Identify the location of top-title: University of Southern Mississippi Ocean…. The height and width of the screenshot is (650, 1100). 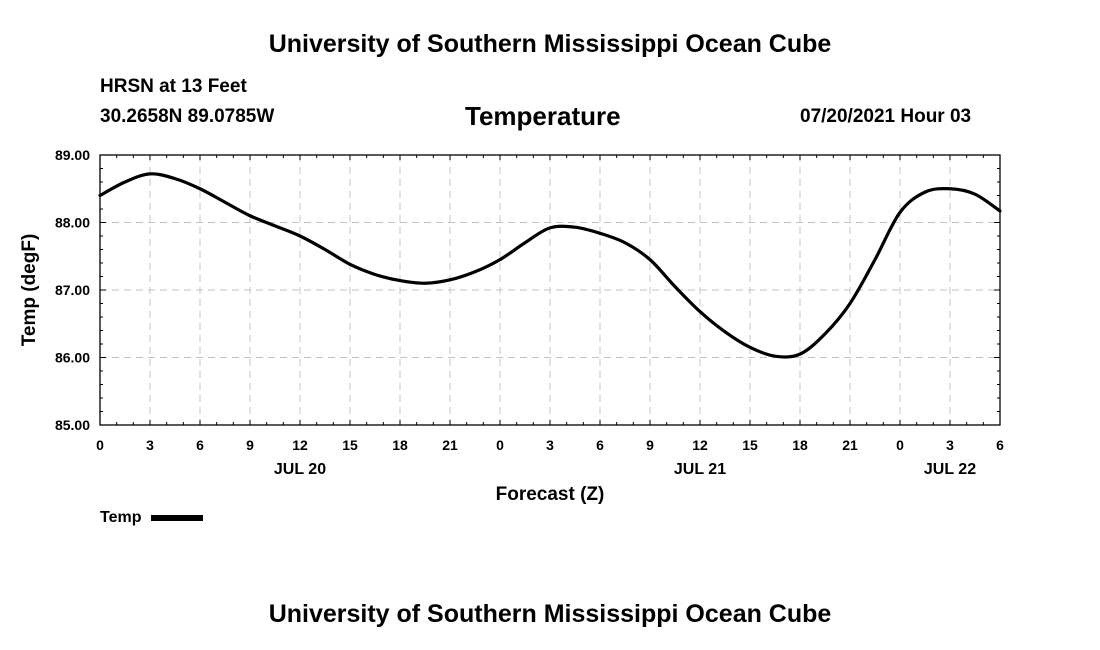
(550, 44).